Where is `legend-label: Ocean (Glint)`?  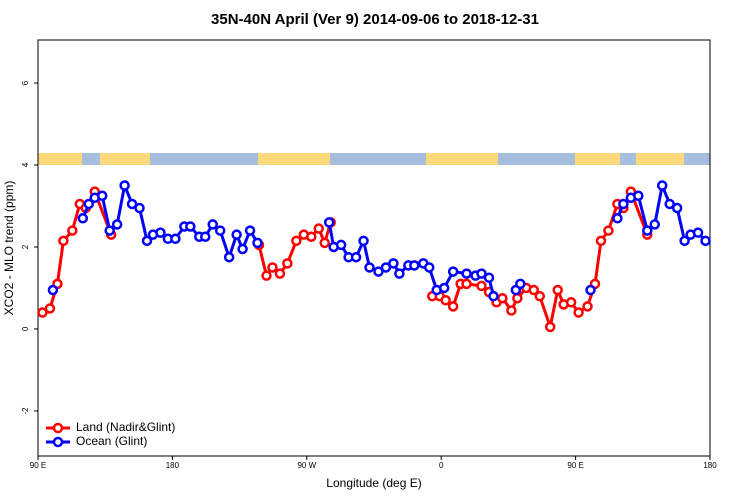
legend-label: Ocean (Glint) is located at coordinates (111, 441).